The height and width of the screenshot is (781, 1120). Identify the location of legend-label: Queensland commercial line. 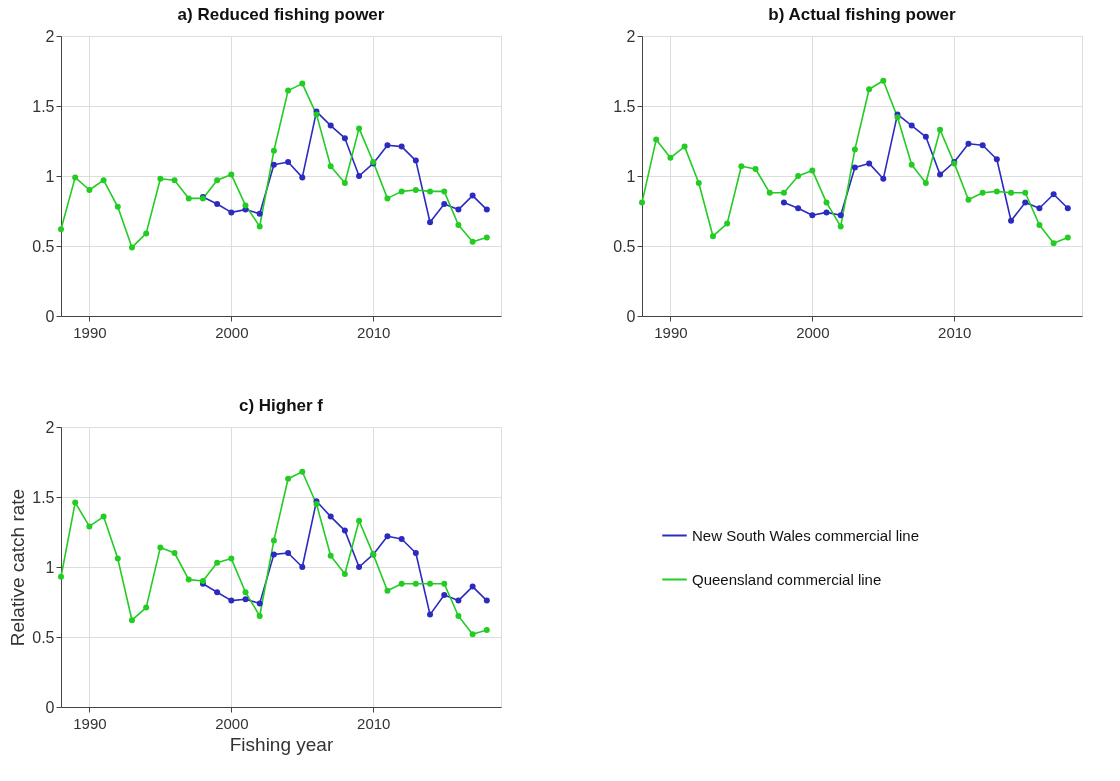
(787, 579).